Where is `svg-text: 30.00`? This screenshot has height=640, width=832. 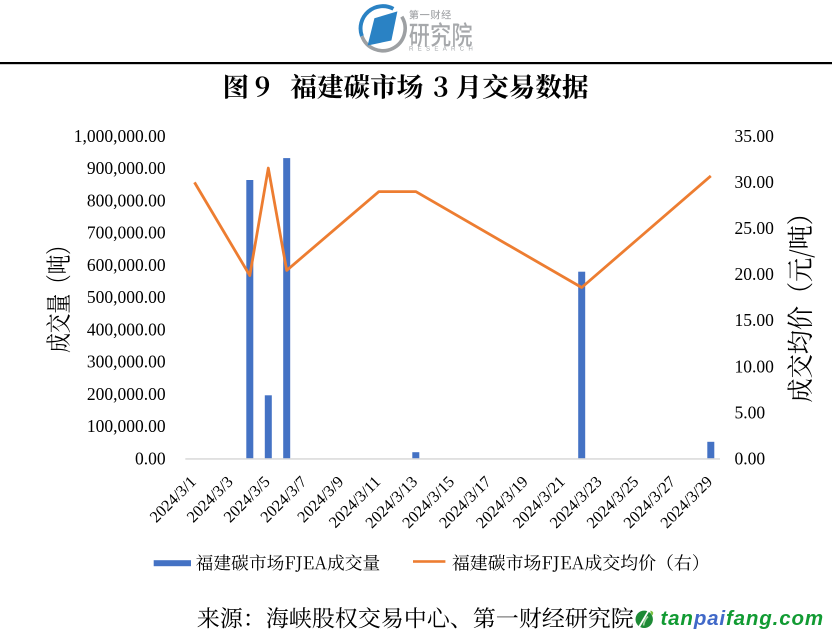 svg-text: 30.00 is located at coordinates (755, 182).